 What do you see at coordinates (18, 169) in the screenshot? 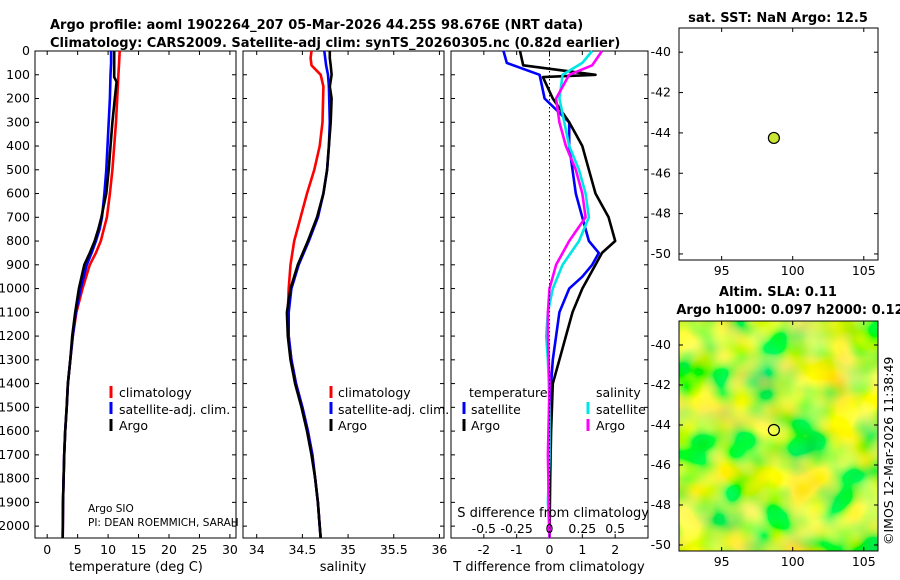
I see `depth-tick-label: 500` at bounding box center [18, 169].